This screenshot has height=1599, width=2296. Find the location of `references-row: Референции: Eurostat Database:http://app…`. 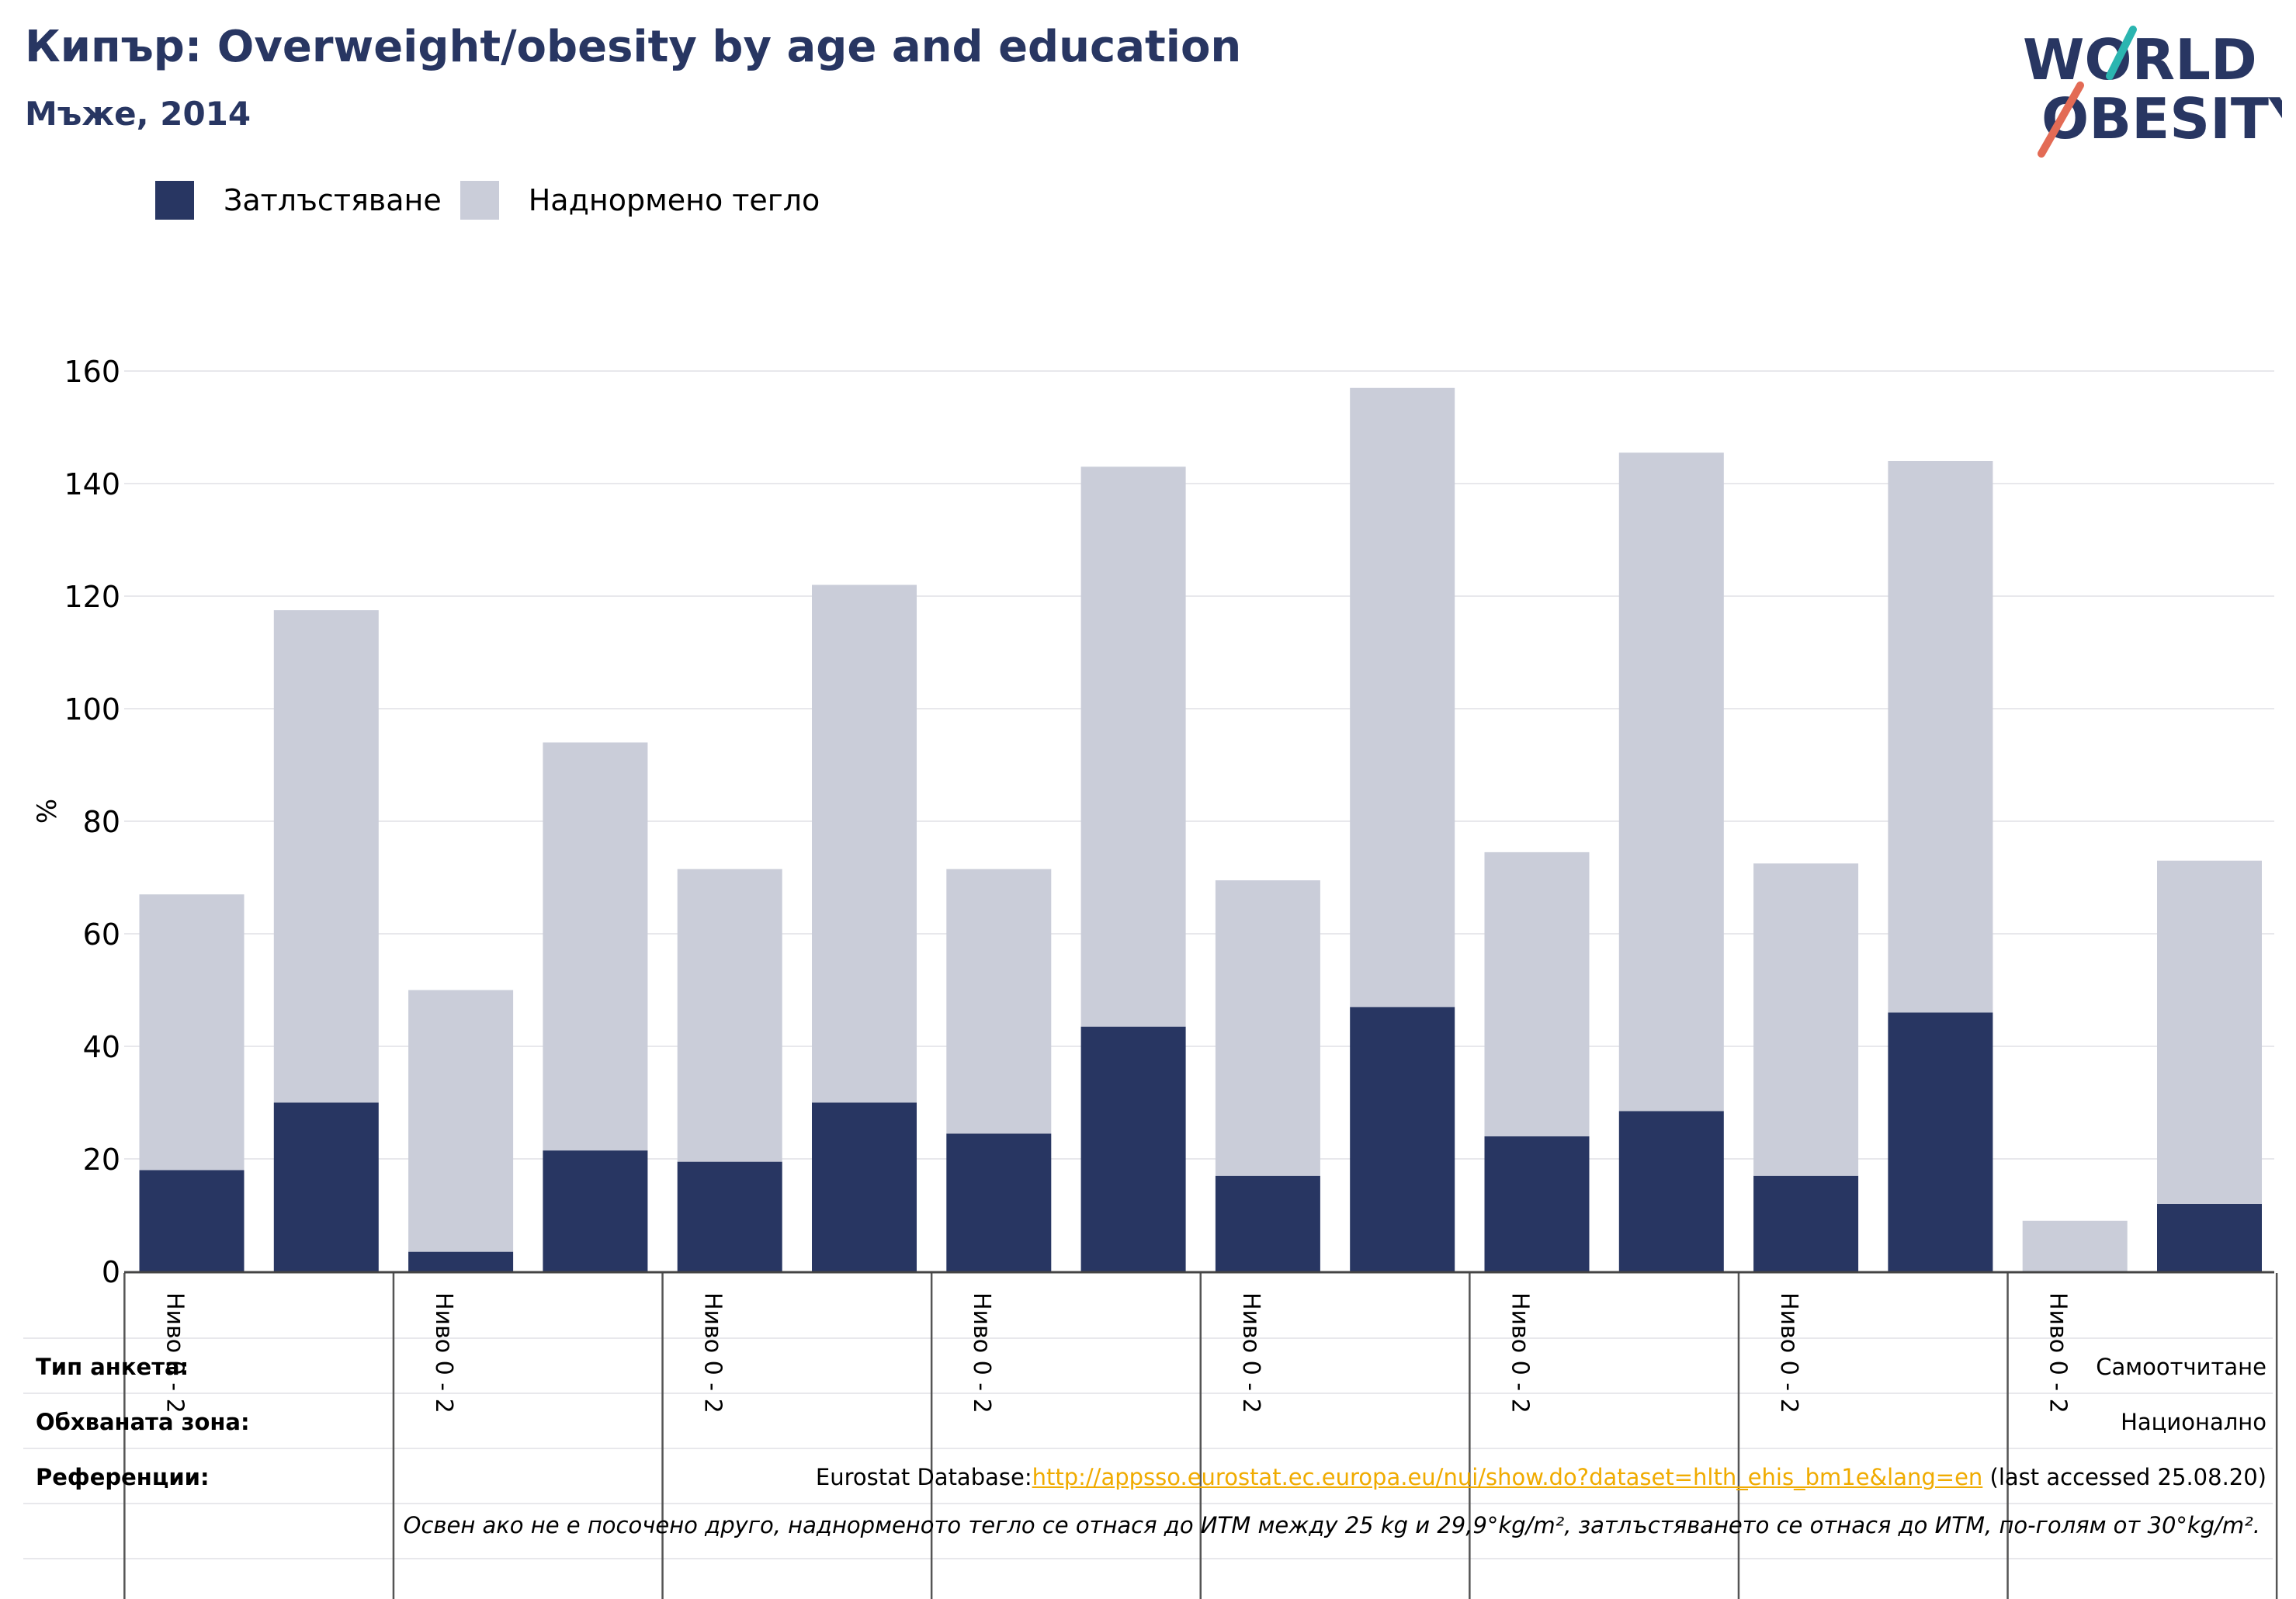

references-row: Референции: Eurostat Database:http://app… is located at coordinates (1145, 1477).